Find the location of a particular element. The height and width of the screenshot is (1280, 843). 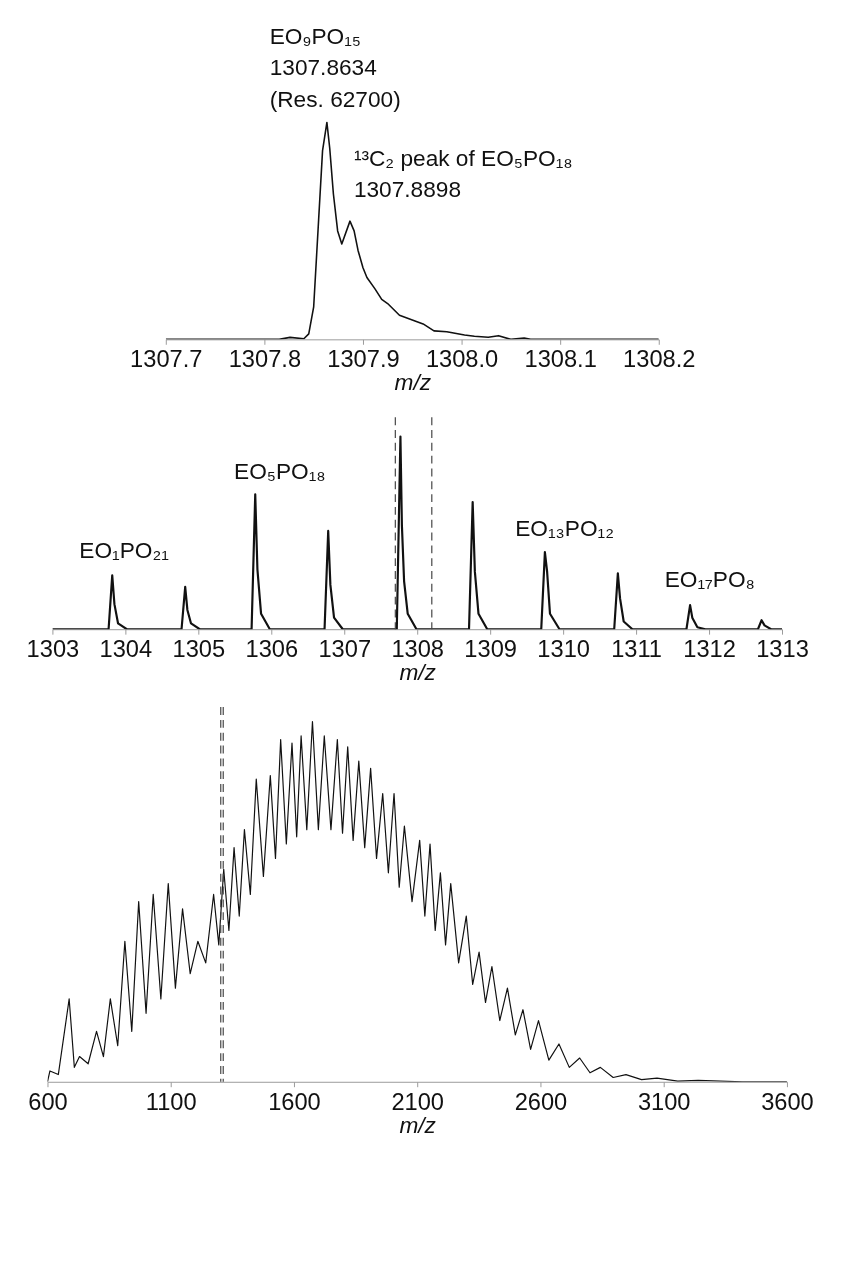

x-tick-label: 1306 is located at coordinates (272, 649).